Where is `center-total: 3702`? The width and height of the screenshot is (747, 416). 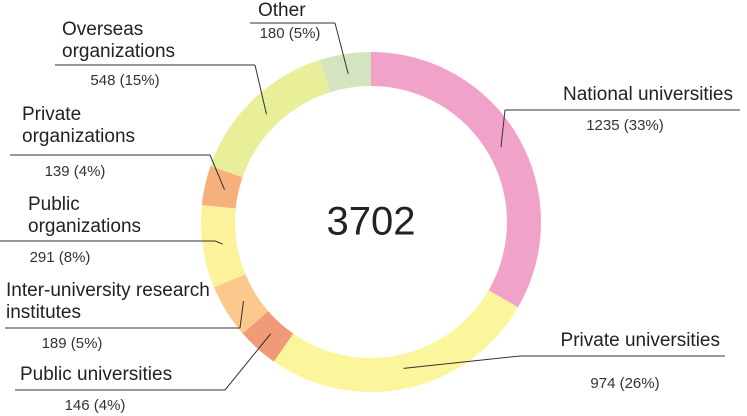 center-total: 3702 is located at coordinates (371, 222).